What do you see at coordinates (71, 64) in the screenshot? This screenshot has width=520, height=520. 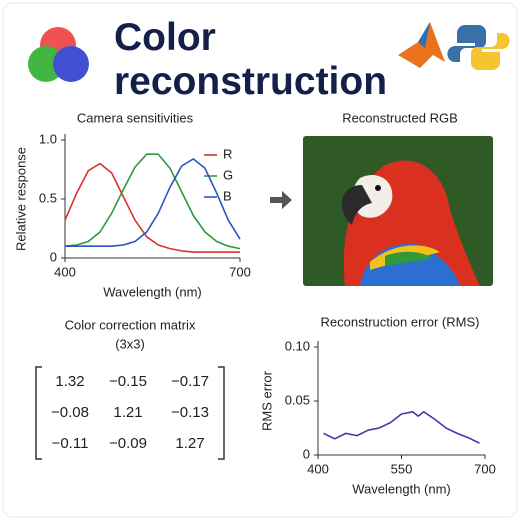 I see `blue-circle` at bounding box center [71, 64].